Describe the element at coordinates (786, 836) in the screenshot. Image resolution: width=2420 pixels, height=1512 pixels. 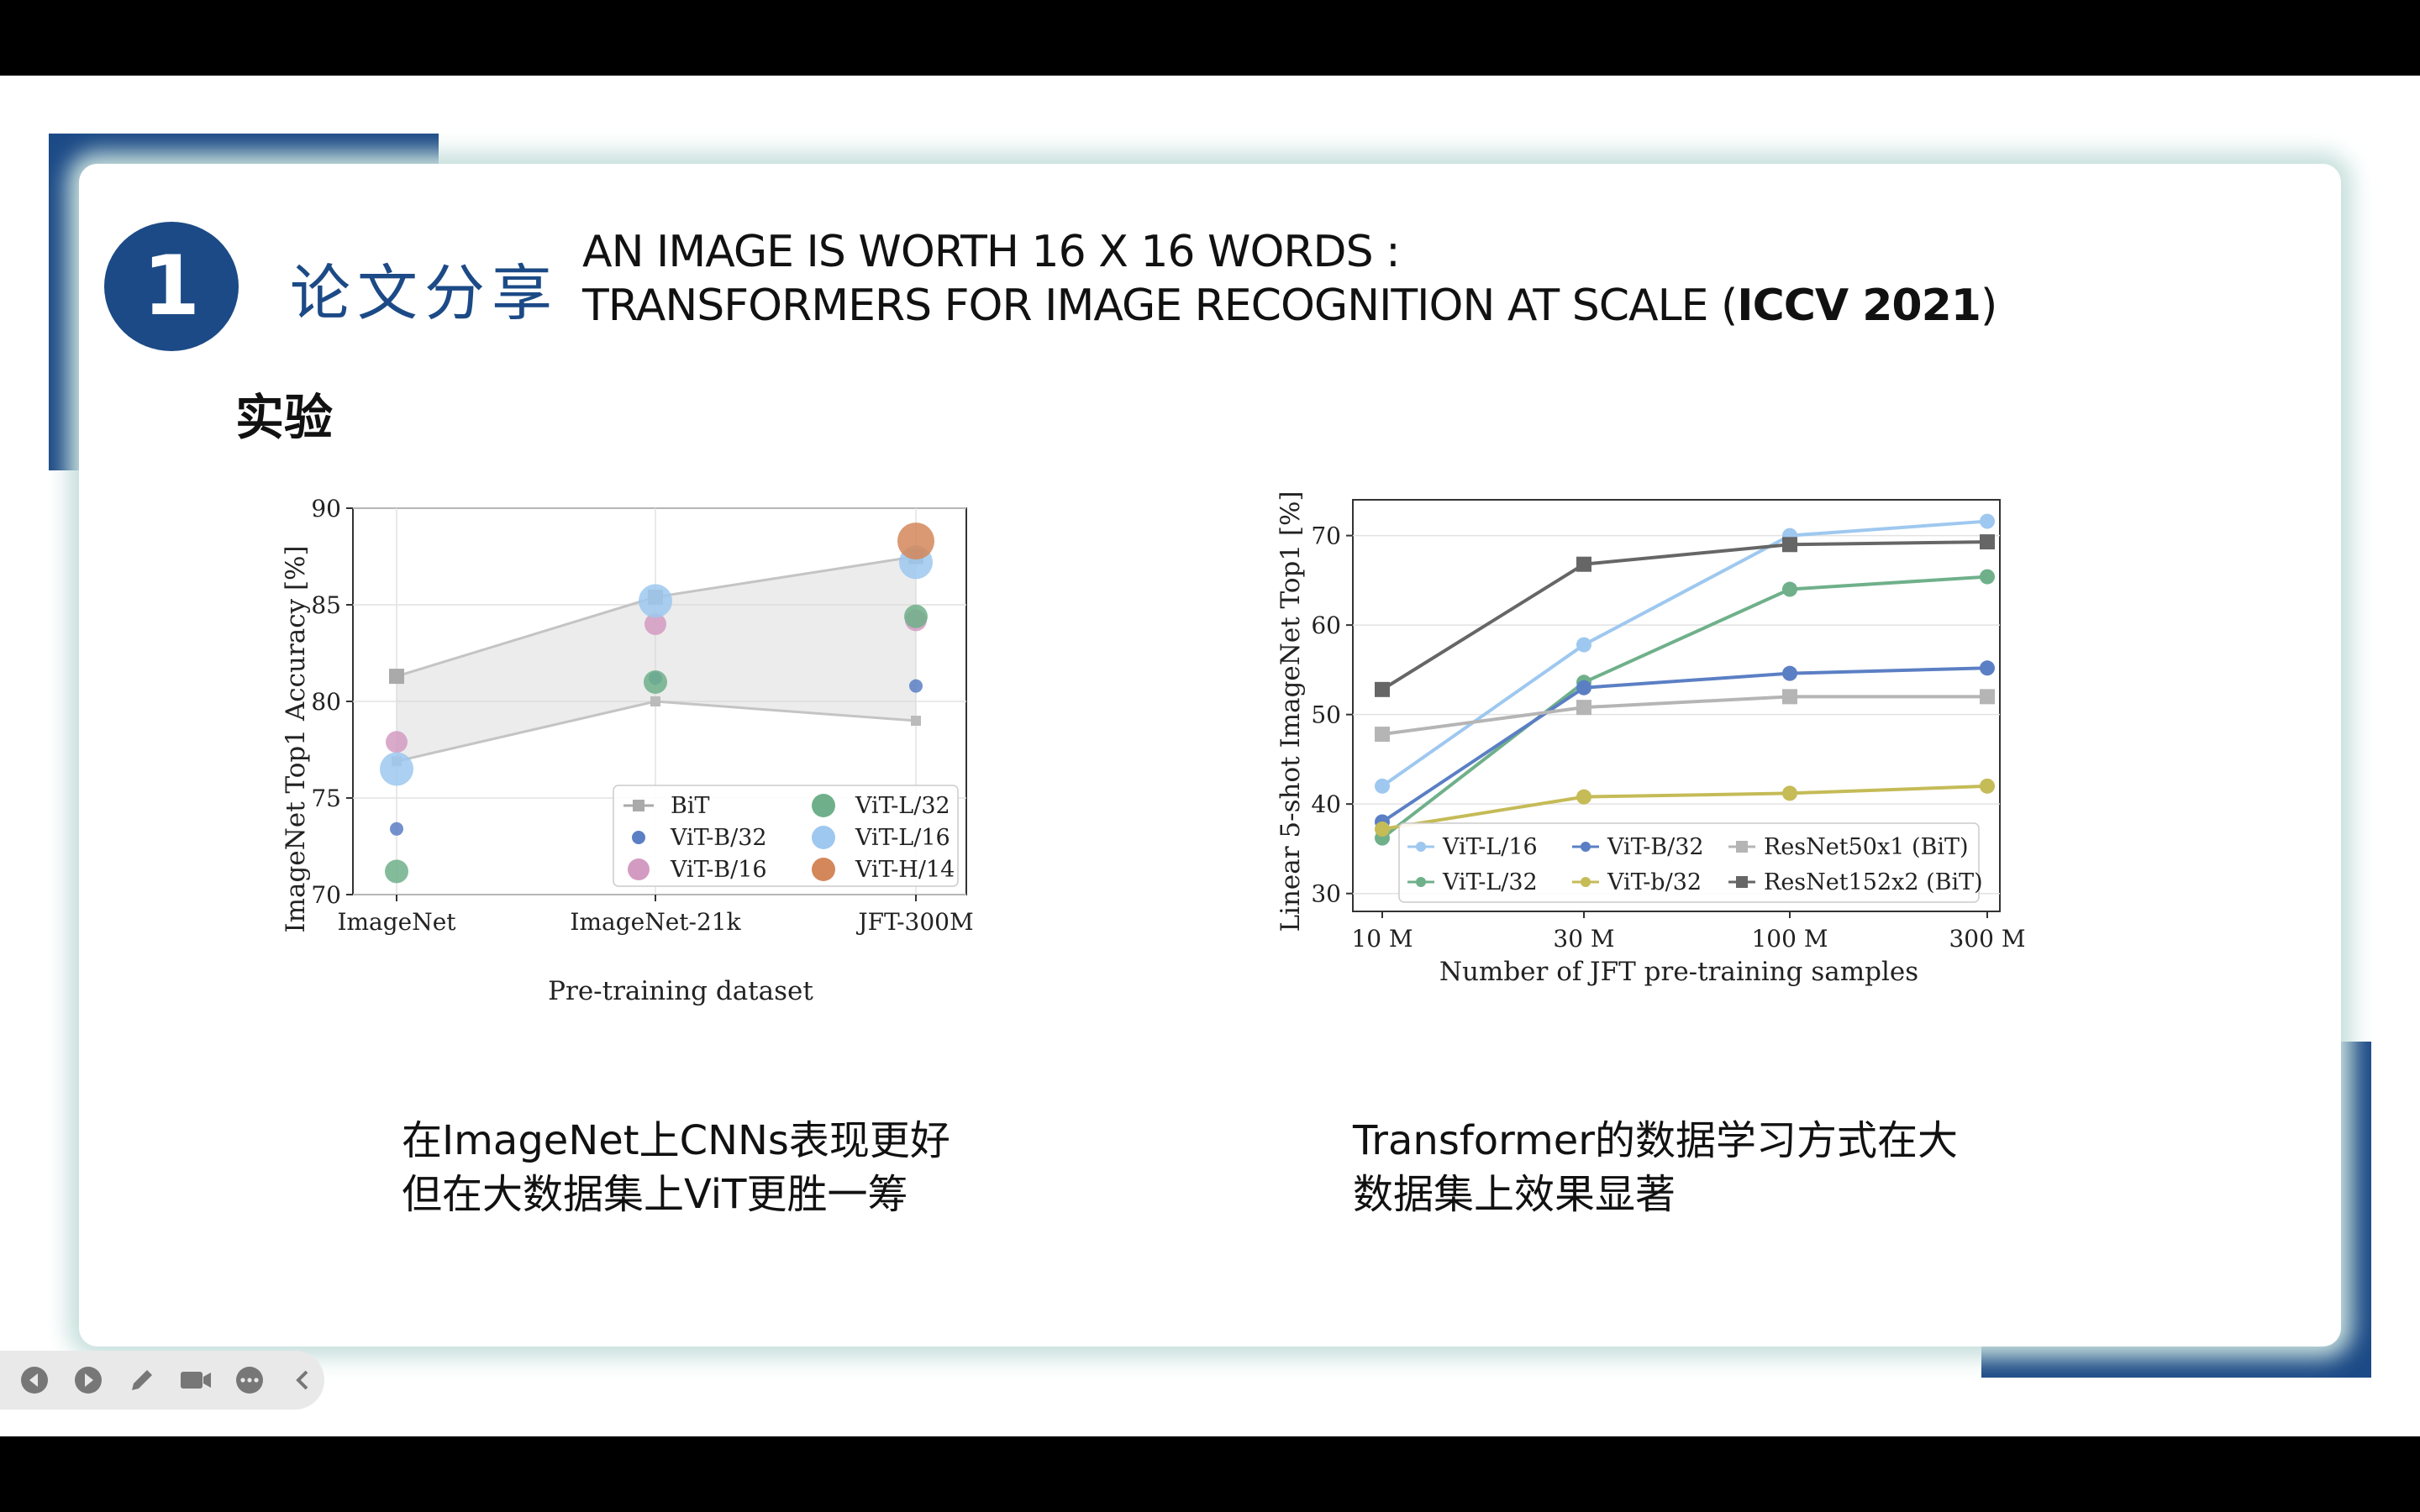
I see `chart1-legend` at that location.